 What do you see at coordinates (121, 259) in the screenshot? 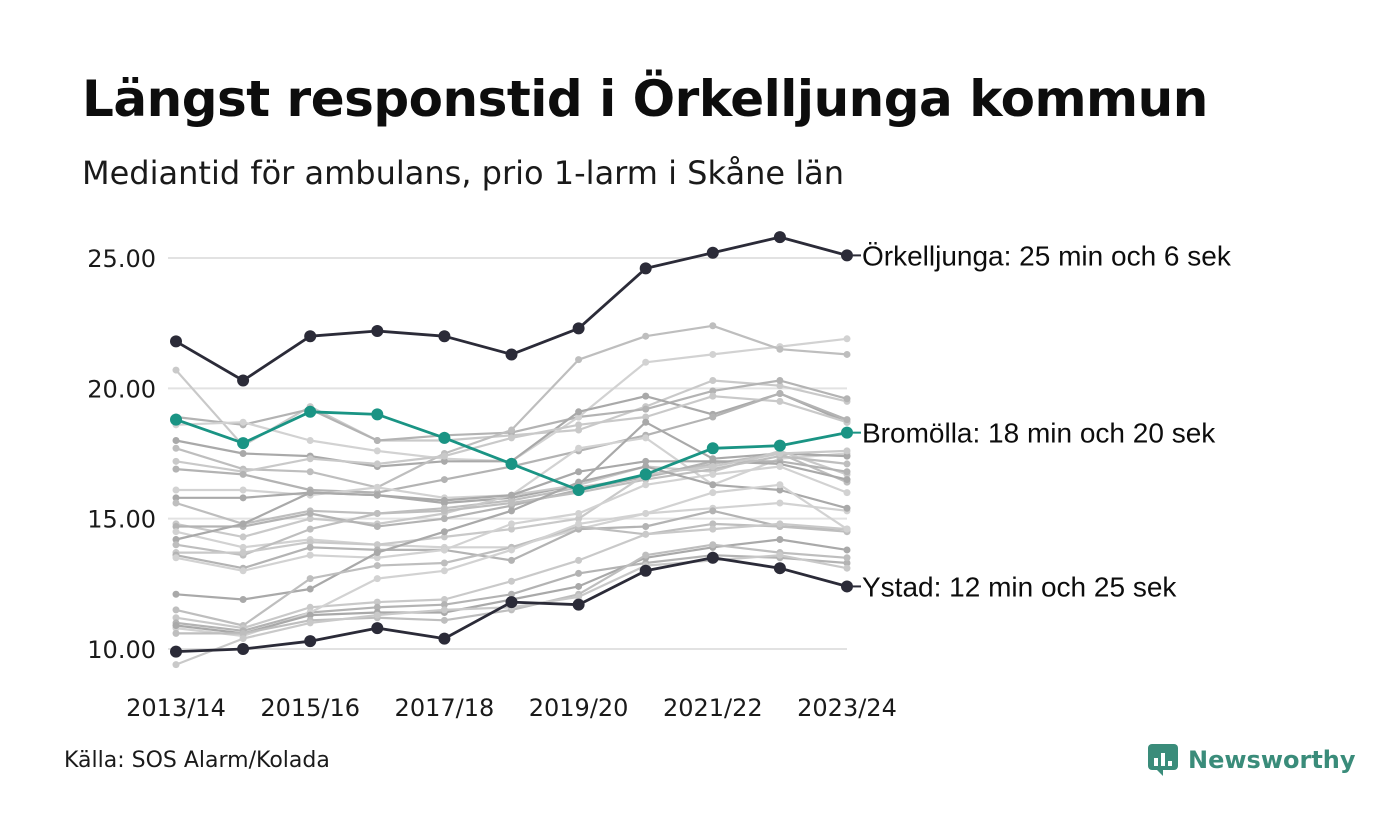
I see `y-tick-label: 25.00` at bounding box center [121, 259].